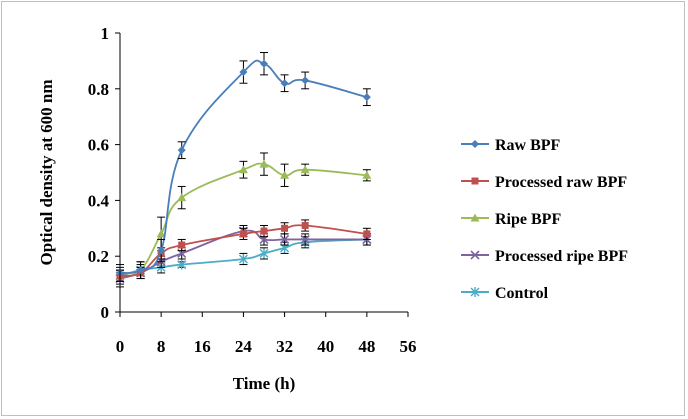  What do you see at coordinates (528, 145) in the screenshot?
I see `legend-label: Raw BPF` at bounding box center [528, 145].